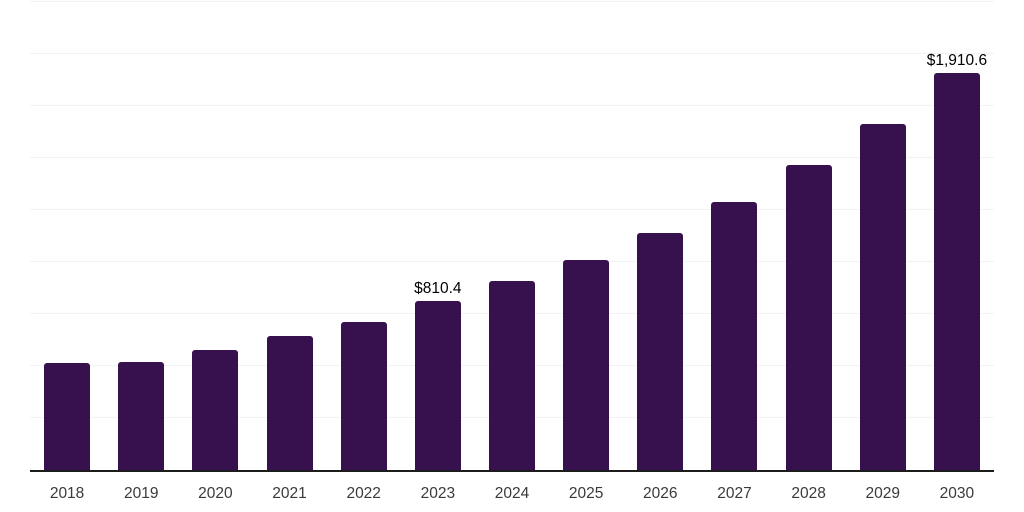 The image size is (1024, 512). What do you see at coordinates (734, 493) in the screenshot?
I see `x-tick-2027: 2027` at bounding box center [734, 493].